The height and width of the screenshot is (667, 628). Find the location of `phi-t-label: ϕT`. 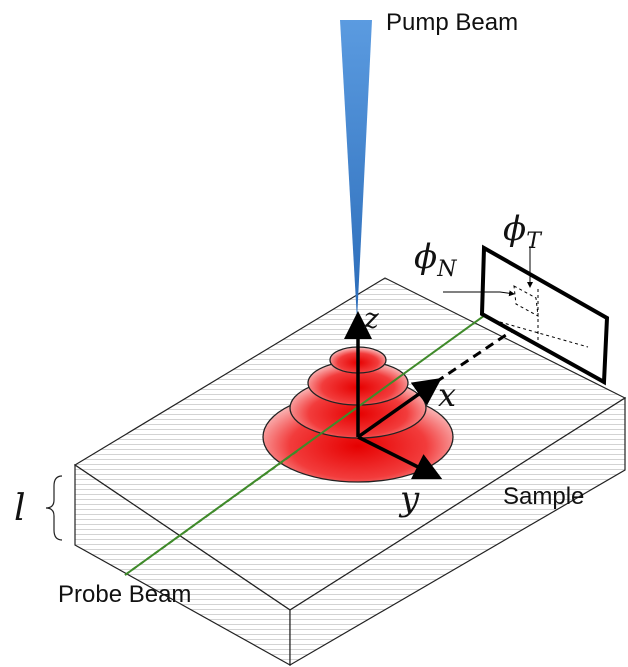

phi-t-label: ϕT is located at coordinates (523, 231).